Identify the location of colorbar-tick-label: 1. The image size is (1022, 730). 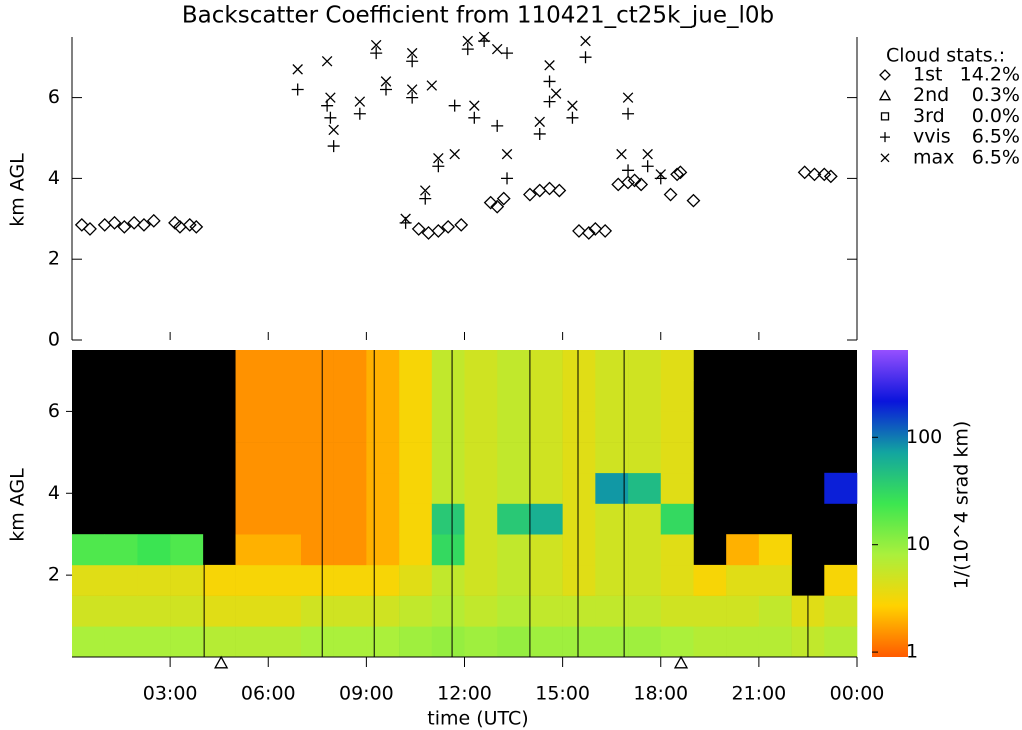
(912, 652).